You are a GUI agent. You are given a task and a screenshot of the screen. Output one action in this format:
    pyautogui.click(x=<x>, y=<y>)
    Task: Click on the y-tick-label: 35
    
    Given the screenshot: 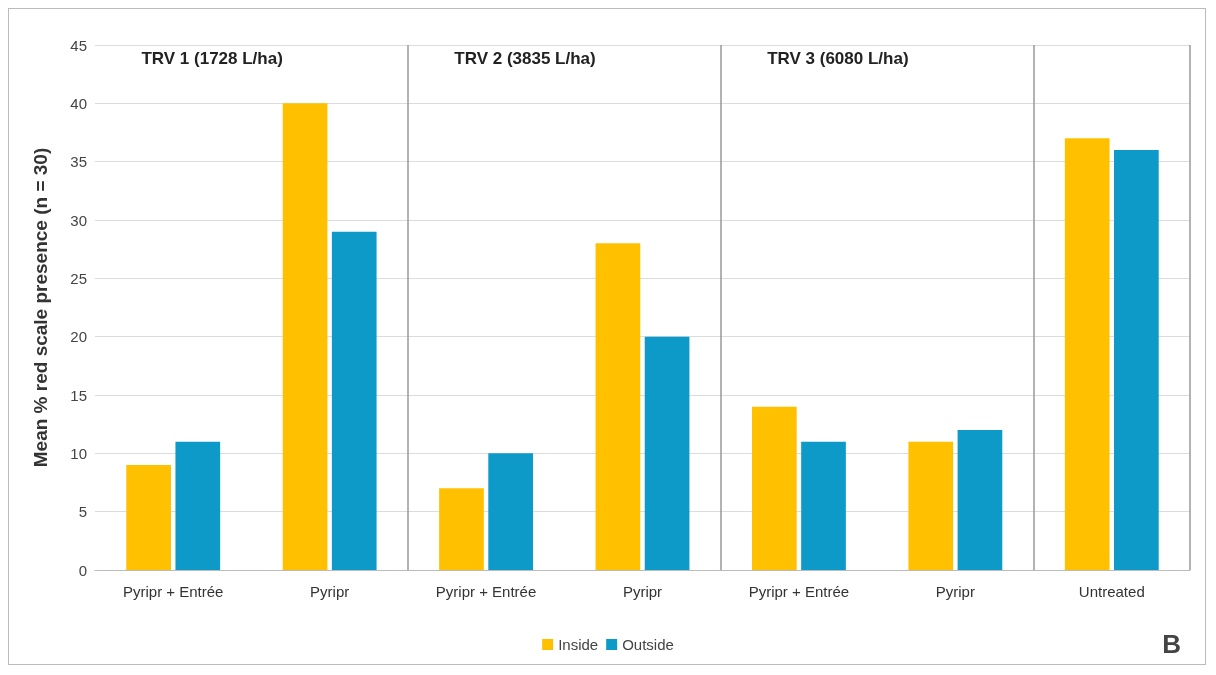 What is the action you would take?
    pyautogui.click(x=78, y=162)
    